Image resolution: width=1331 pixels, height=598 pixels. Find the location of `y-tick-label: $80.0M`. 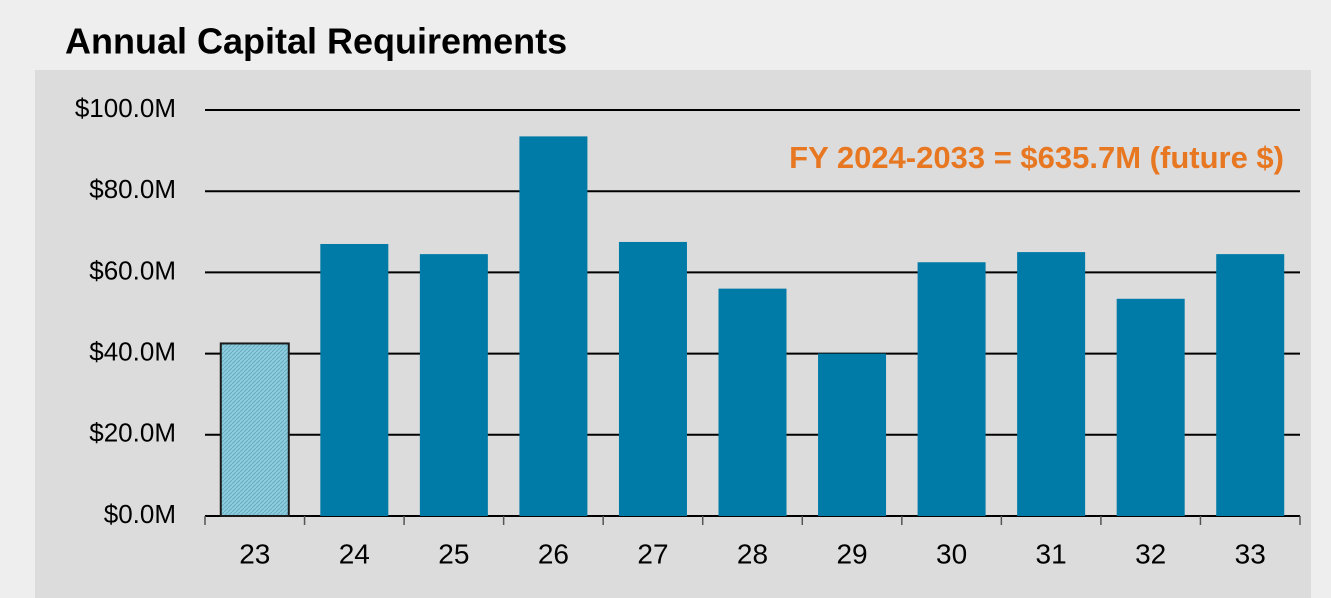

y-tick-label: $80.0M is located at coordinates (132, 189).